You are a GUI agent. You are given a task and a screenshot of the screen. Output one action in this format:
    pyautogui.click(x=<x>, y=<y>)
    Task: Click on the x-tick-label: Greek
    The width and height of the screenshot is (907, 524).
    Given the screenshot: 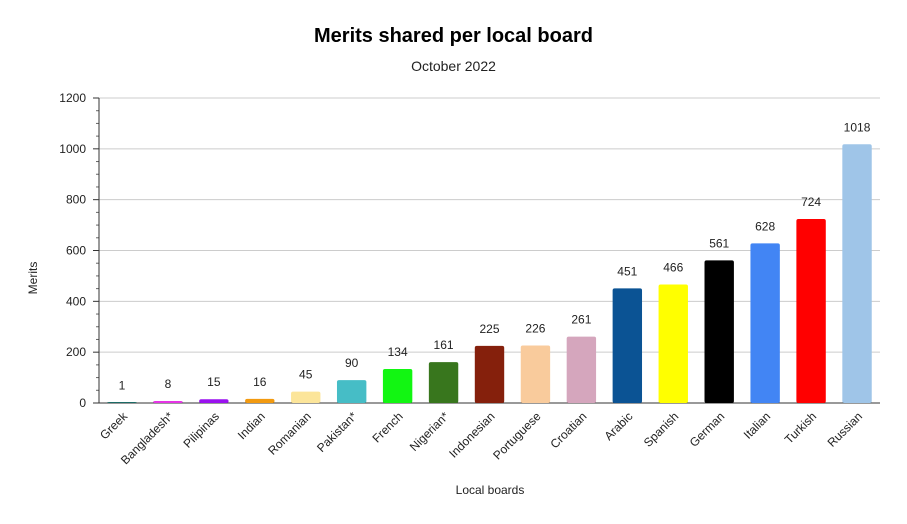 What is the action you would take?
    pyautogui.click(x=114, y=426)
    